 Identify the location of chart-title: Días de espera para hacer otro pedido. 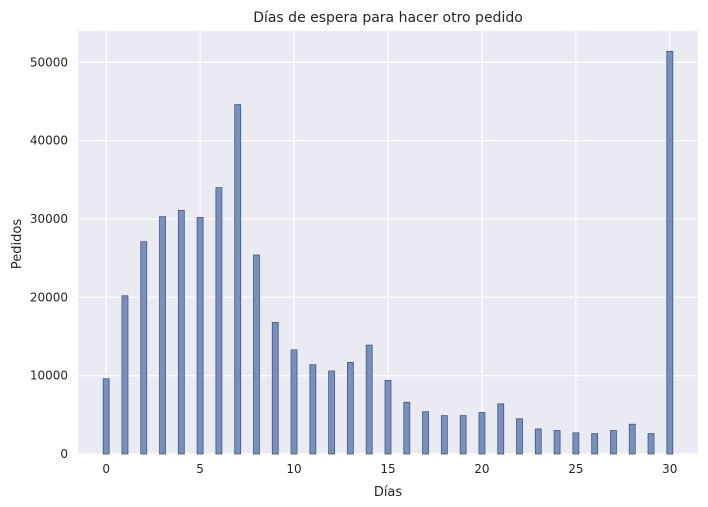
(388, 18).